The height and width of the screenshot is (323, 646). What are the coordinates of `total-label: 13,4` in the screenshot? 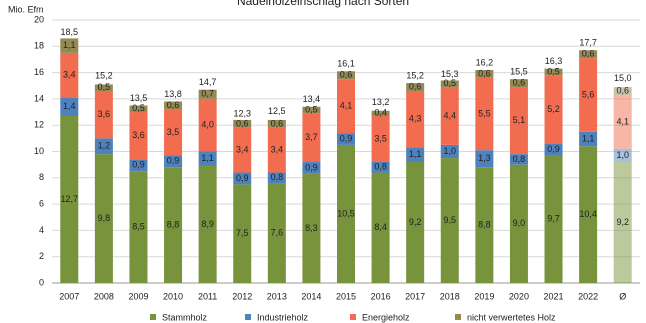 It's located at (312, 99).